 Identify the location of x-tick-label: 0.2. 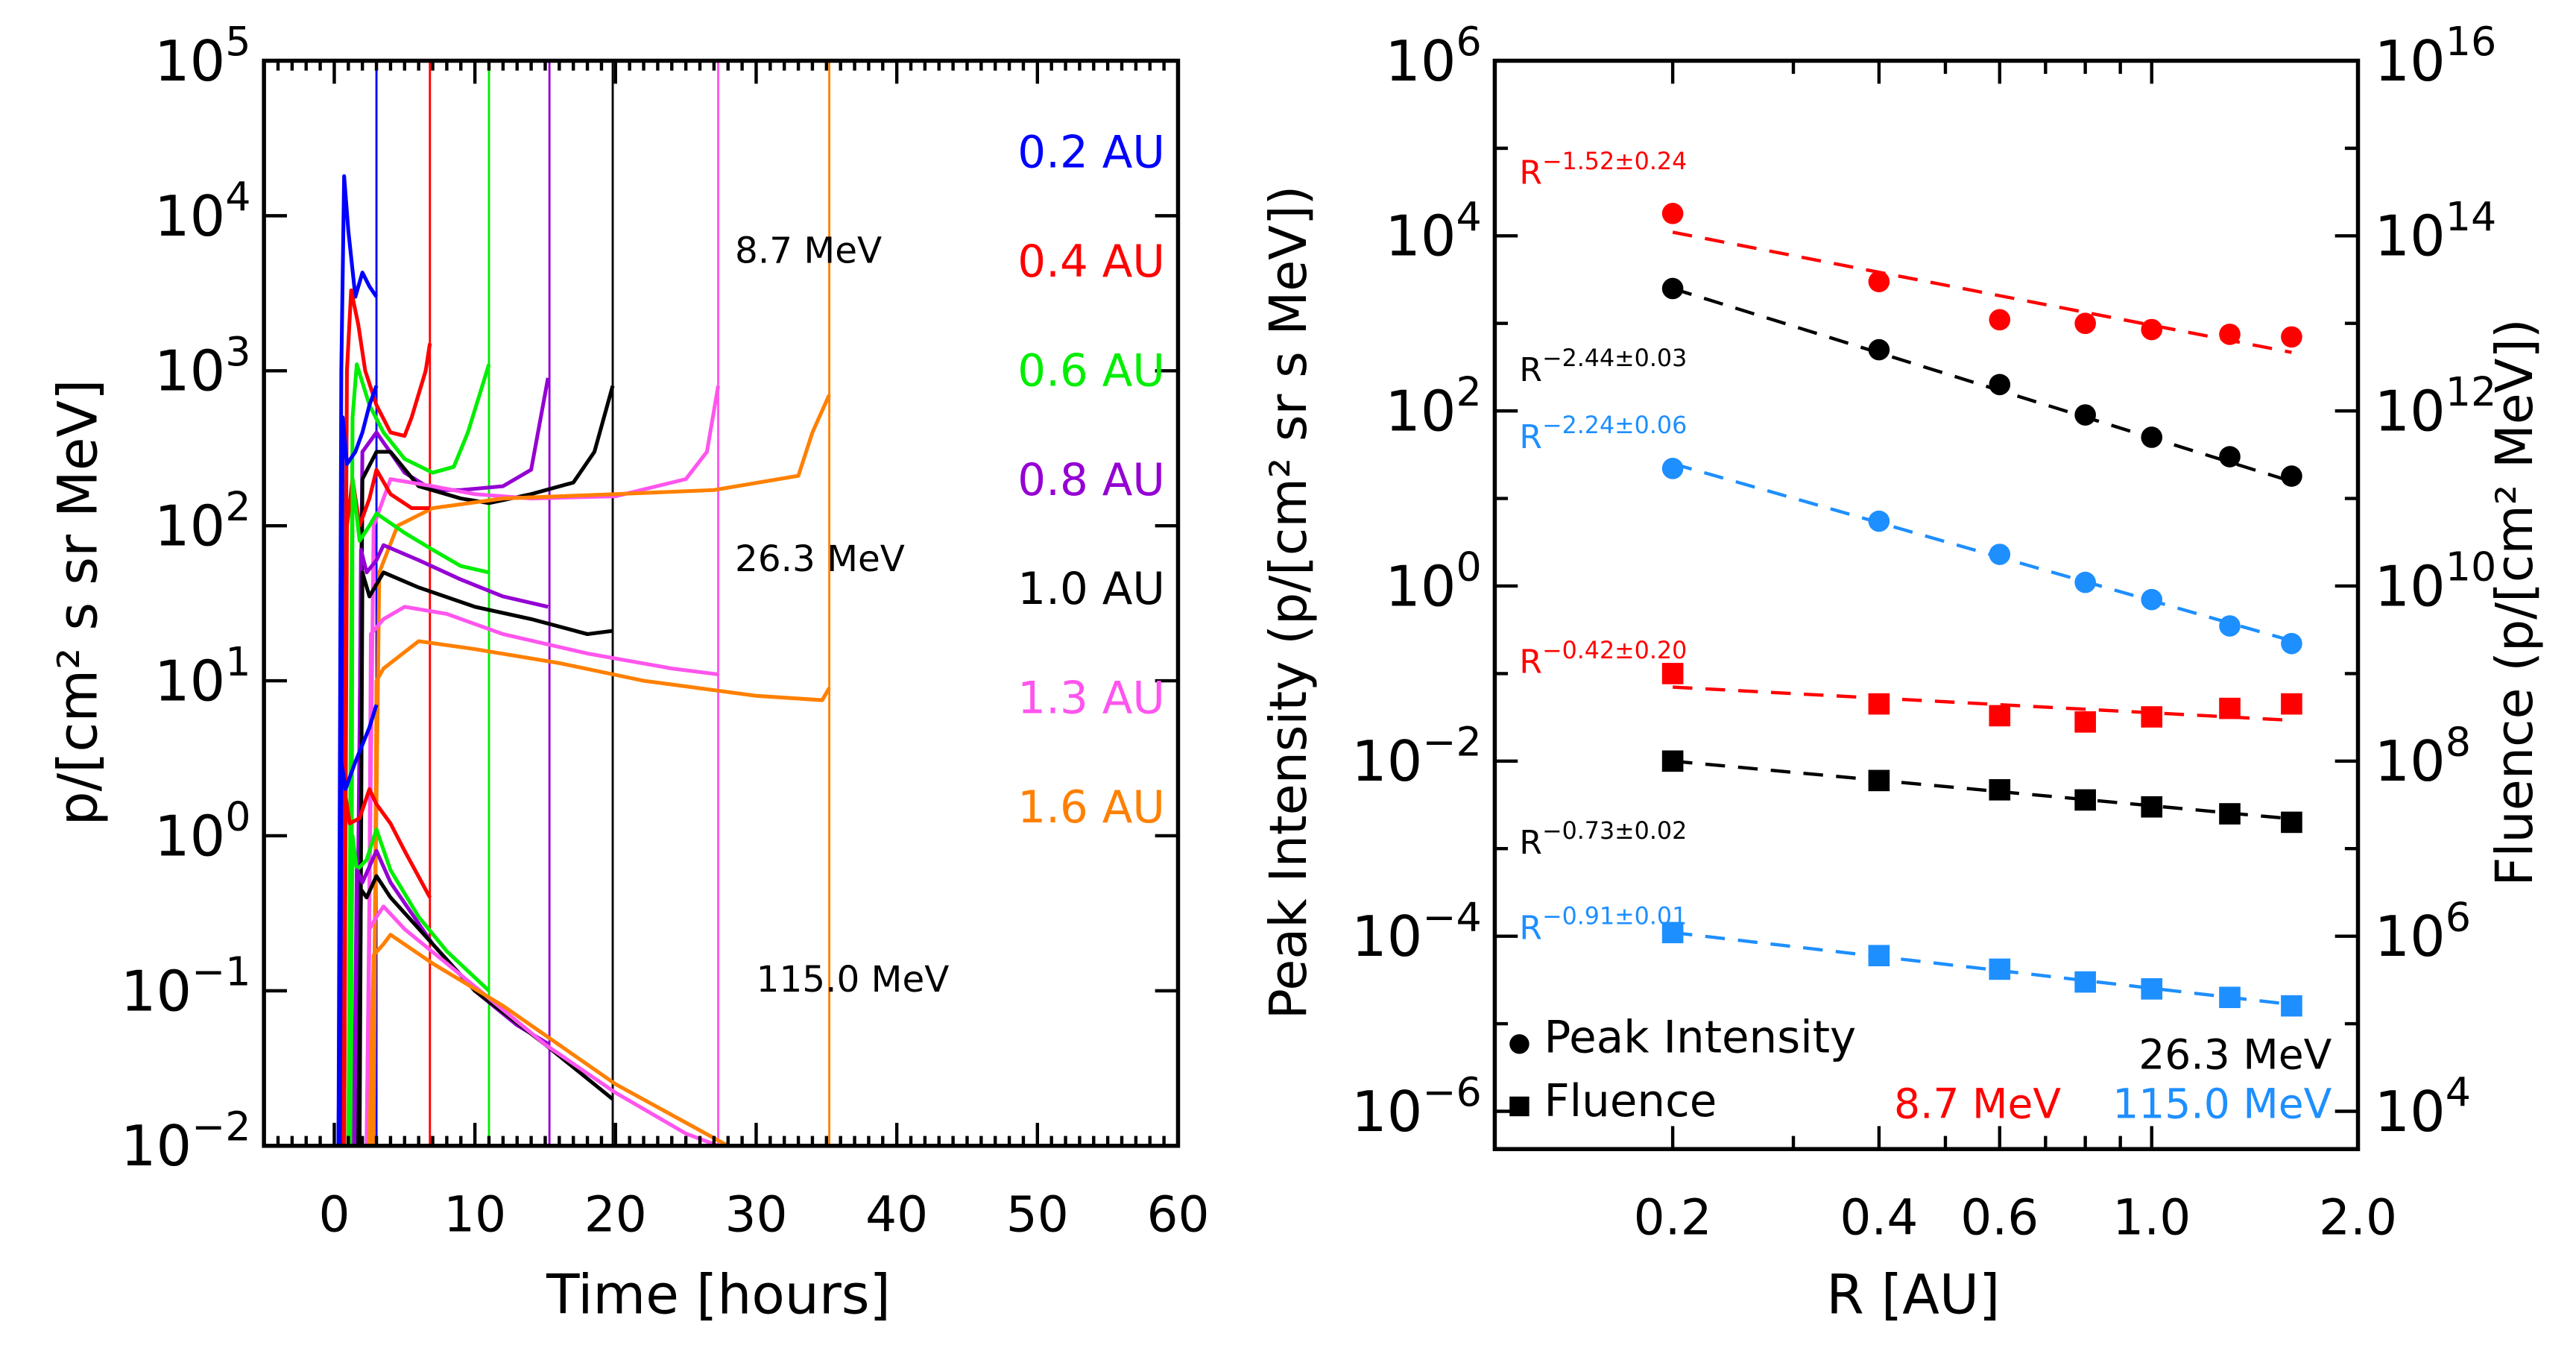
(1673, 1218).